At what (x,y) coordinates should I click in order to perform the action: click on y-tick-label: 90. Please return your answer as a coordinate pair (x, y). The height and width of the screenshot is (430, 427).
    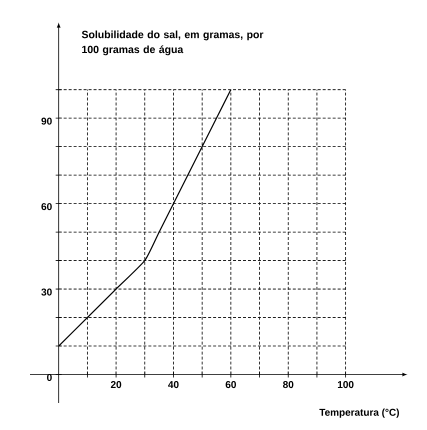
    Looking at the image, I should click on (46, 121).